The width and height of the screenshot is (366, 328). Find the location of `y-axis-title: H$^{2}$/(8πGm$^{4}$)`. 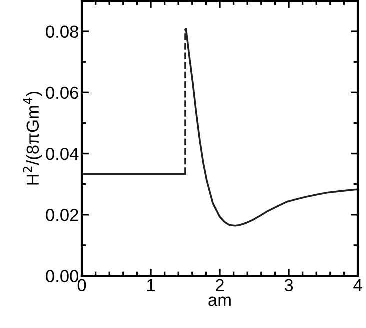

y-axis-title: H$^{2}$/(8πGm$^{4}$) is located at coordinates (32, 138).